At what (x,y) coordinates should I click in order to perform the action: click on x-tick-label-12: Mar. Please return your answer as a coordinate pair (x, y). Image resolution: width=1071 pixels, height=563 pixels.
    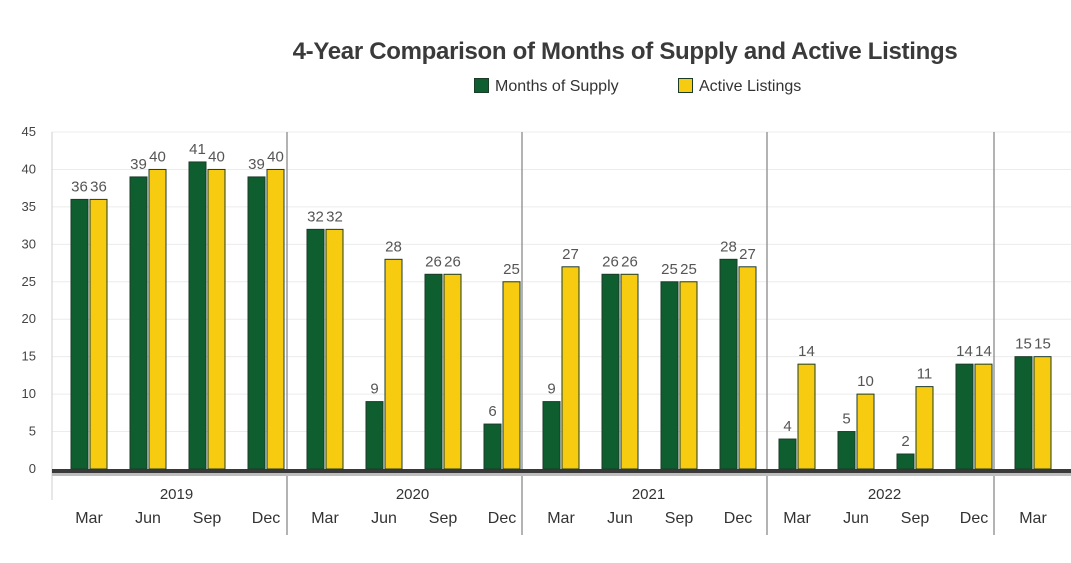
    Looking at the image, I should click on (797, 518).